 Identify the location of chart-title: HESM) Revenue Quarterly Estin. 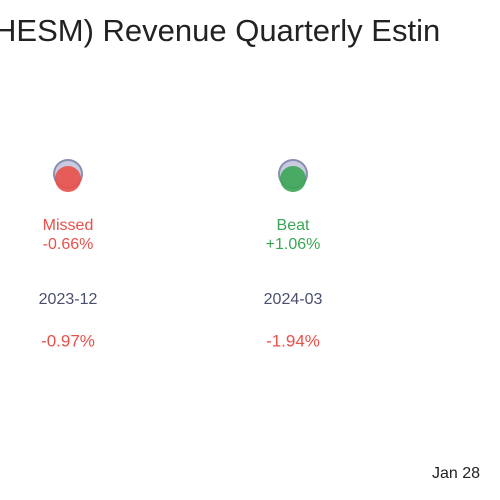
(220, 30).